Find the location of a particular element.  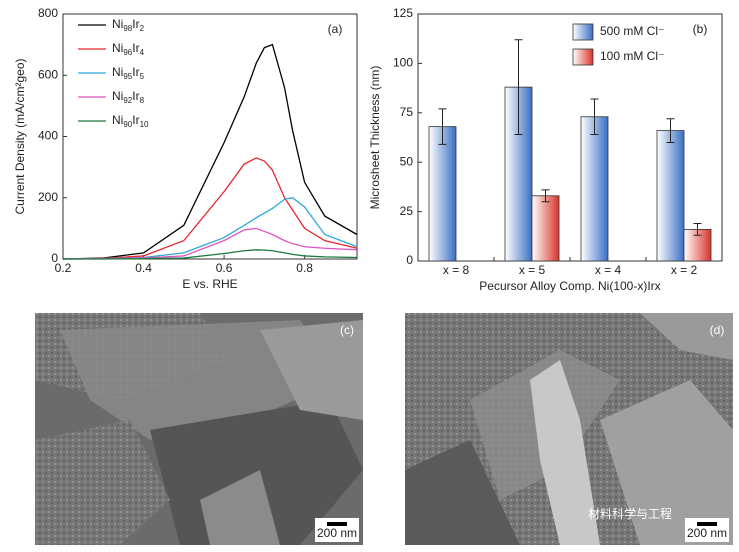

legend-label: Ni92Ir8 is located at coordinates (128, 97).